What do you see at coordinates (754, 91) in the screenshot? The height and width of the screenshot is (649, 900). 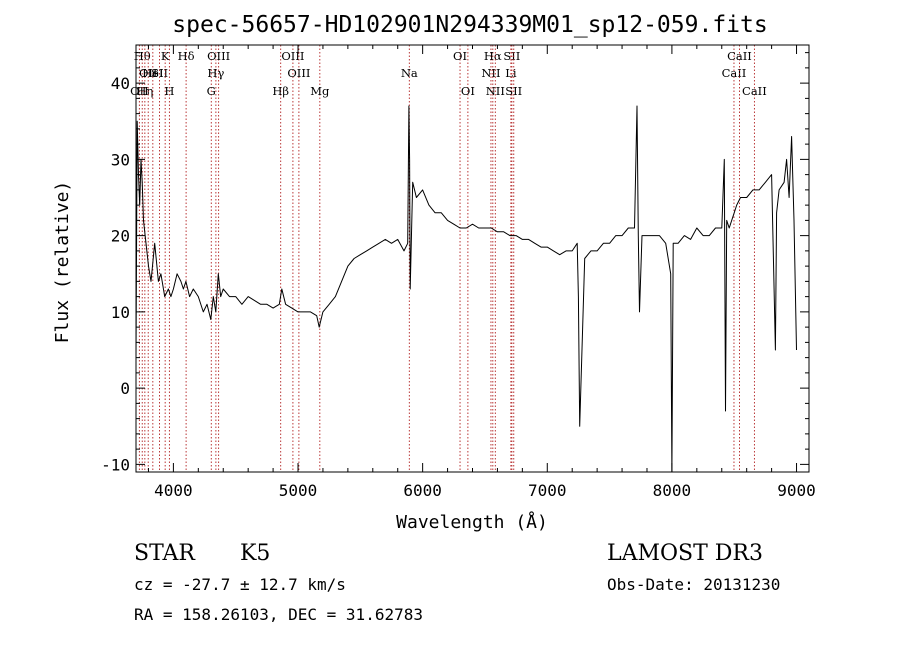 I see `line-marker-label-27: CaII` at bounding box center [754, 91].